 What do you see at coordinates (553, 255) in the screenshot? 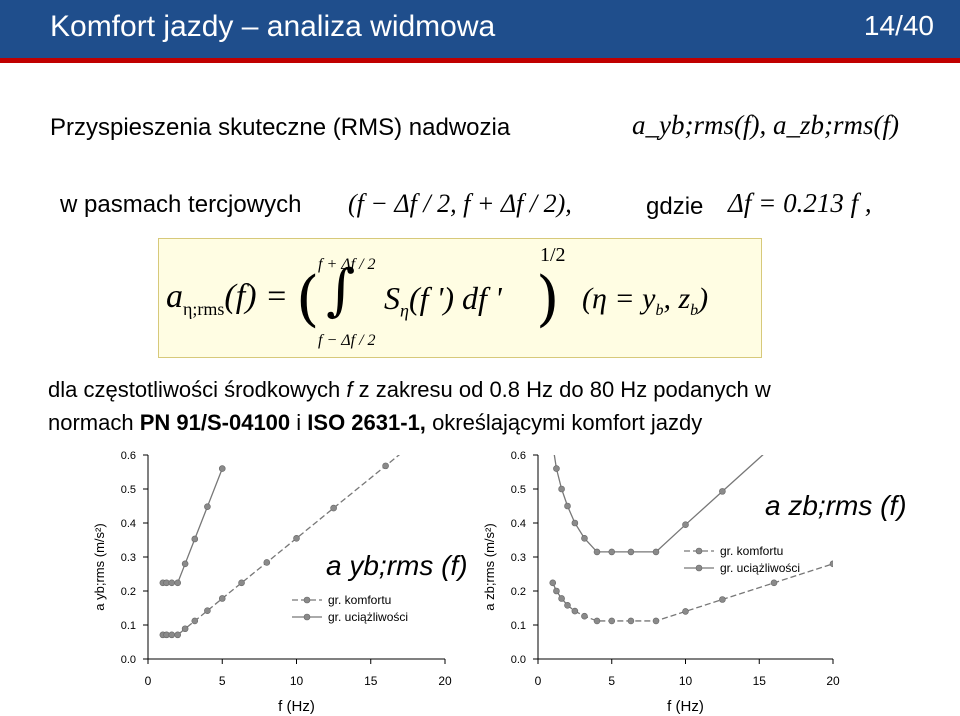
I see `power-exponent: 1/2` at bounding box center [553, 255].